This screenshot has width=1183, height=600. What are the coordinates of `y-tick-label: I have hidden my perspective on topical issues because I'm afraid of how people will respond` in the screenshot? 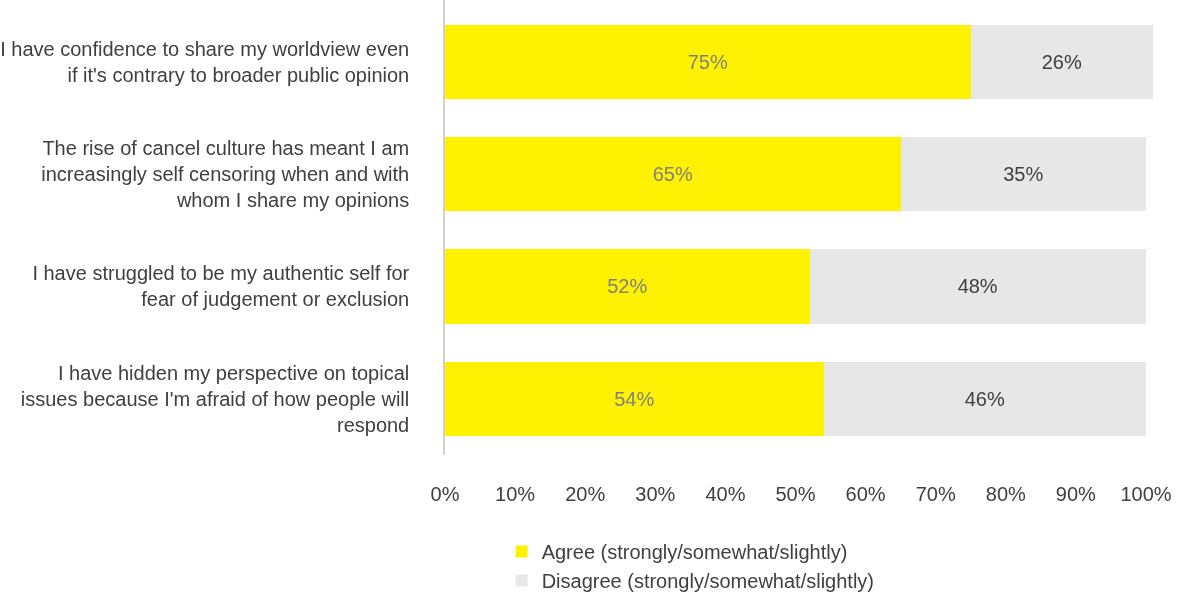 It's located at (215, 398).